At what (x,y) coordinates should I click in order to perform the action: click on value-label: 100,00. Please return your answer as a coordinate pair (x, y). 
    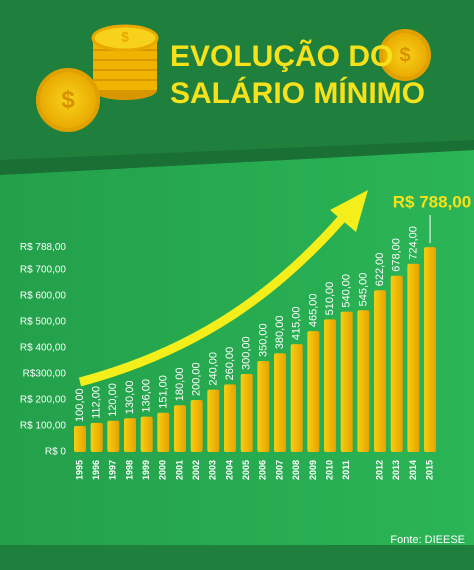
    Looking at the image, I should click on (80, 405).